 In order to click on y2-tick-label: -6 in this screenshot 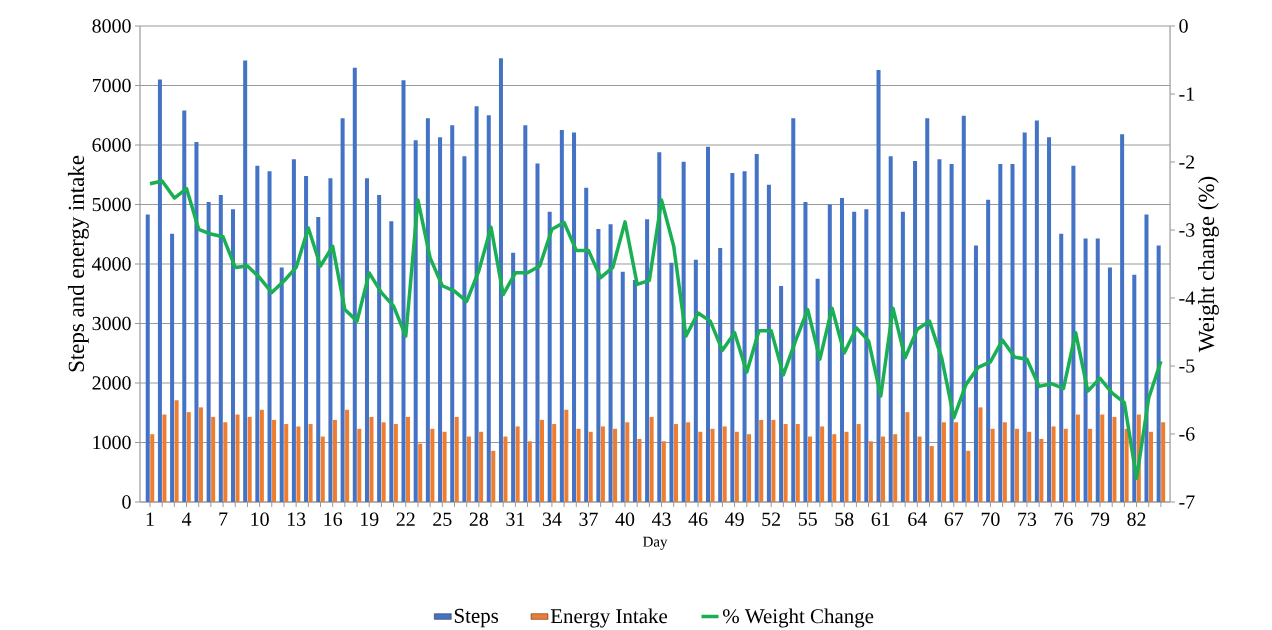, I will do `click(1187, 434)`.